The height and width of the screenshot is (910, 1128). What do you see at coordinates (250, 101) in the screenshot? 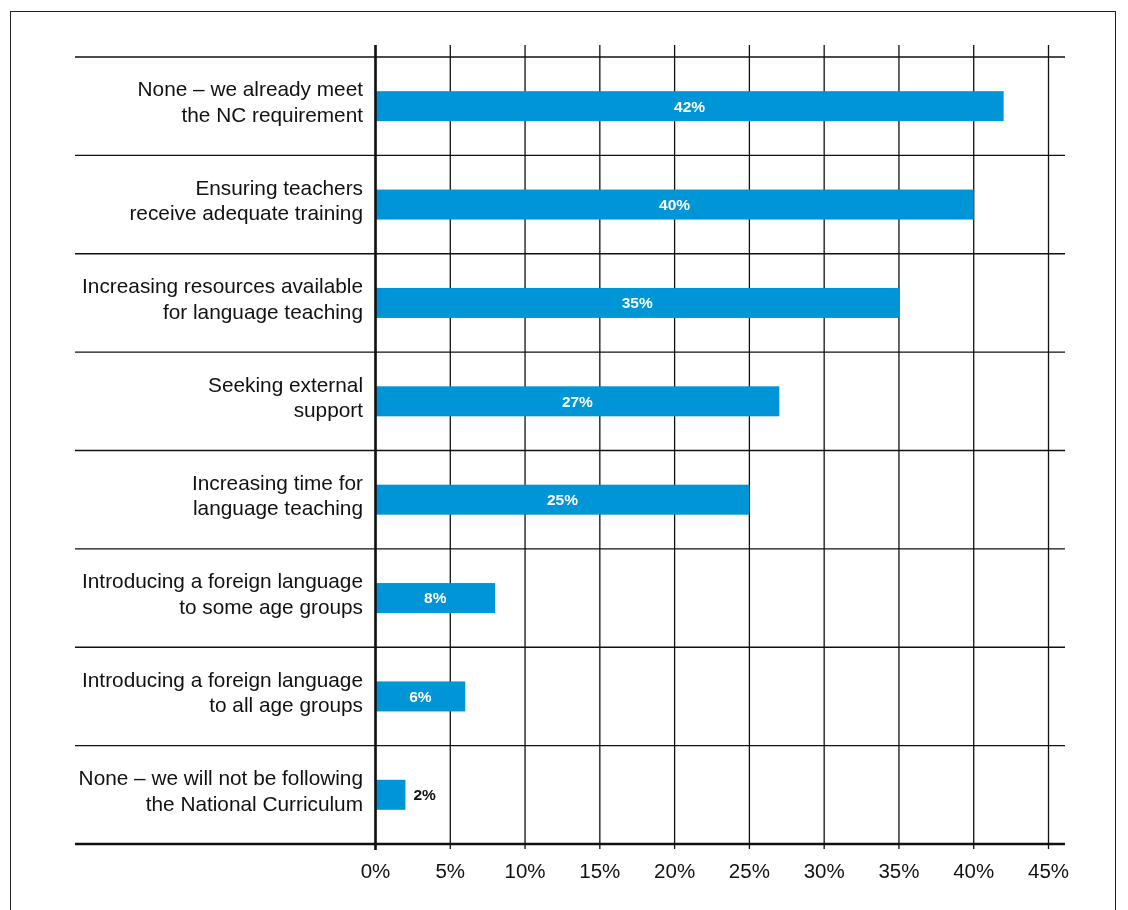
I see `y-tick-label: None – we already meet the NC requirement` at bounding box center [250, 101].